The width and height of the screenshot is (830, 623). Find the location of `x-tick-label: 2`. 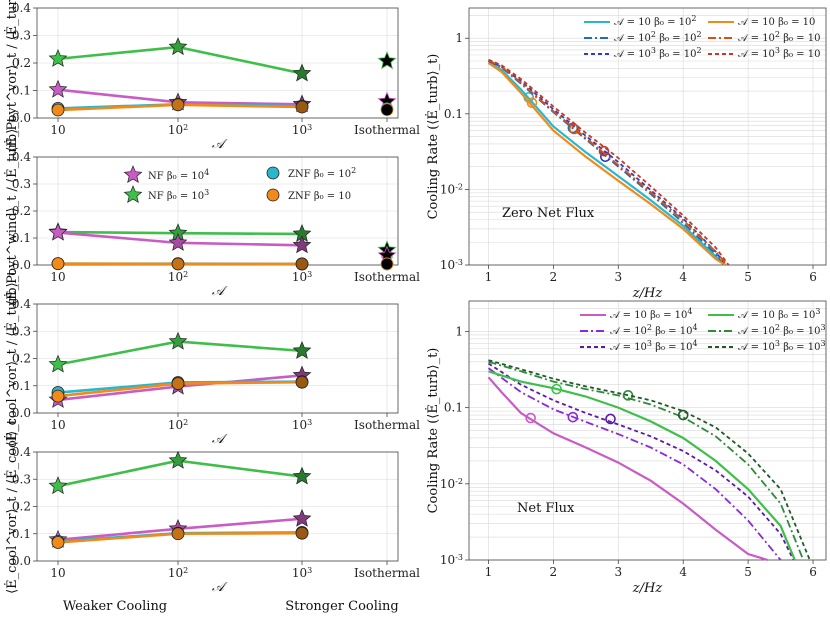

x-tick-label: 2 is located at coordinates (554, 277).